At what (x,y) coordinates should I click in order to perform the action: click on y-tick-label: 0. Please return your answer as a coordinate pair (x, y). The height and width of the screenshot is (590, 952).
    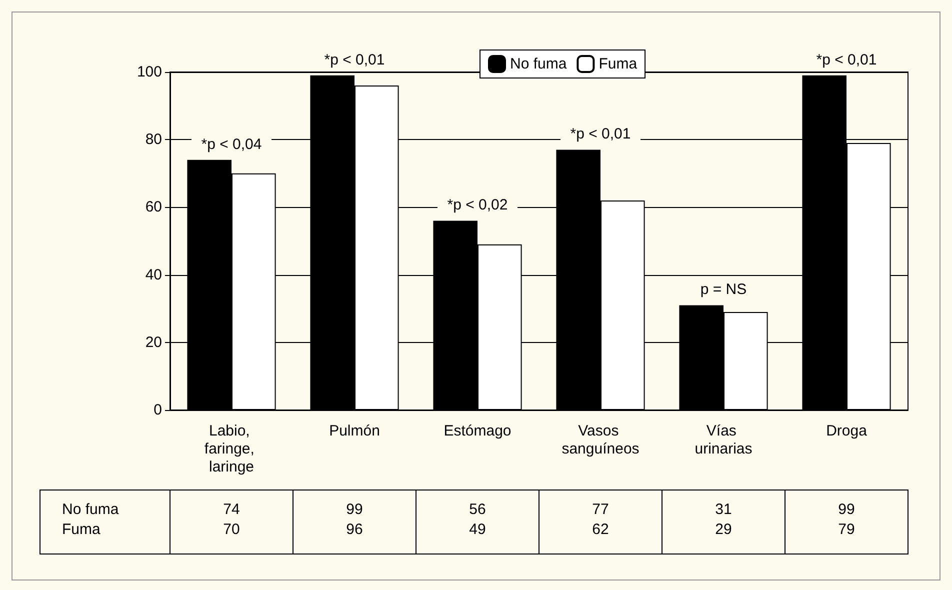
    Looking at the image, I should click on (158, 410).